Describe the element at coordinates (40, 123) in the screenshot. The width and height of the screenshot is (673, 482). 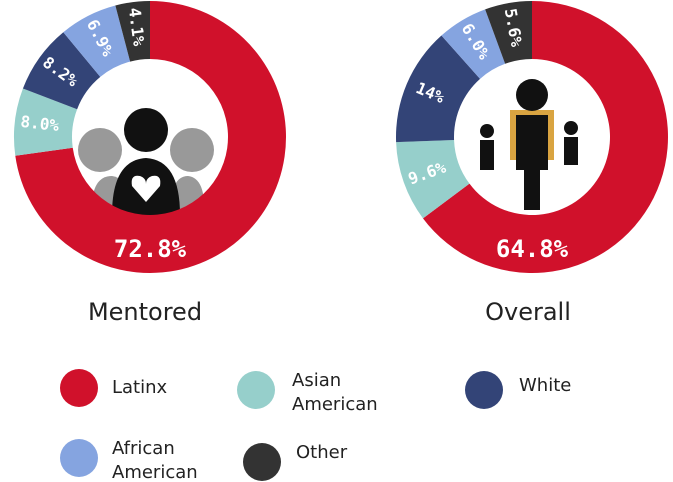
I see `data-label: 8.0%` at that location.